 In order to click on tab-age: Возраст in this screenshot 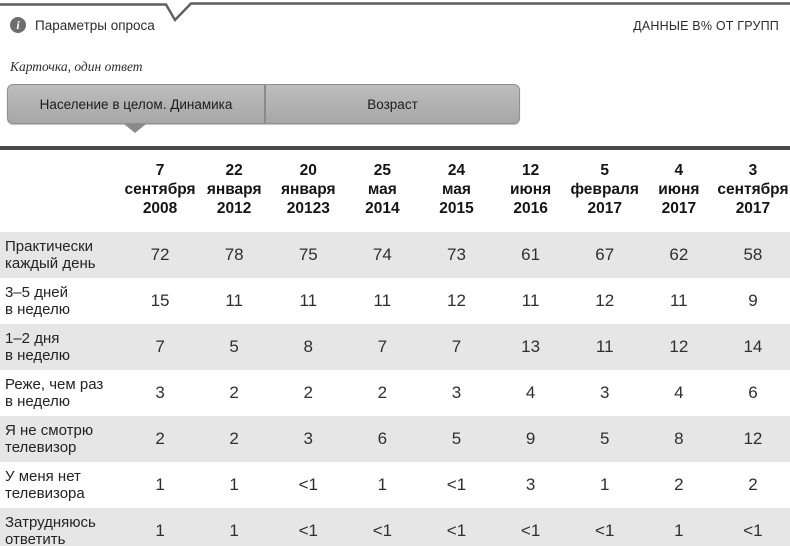, I will do `click(392, 104)`.